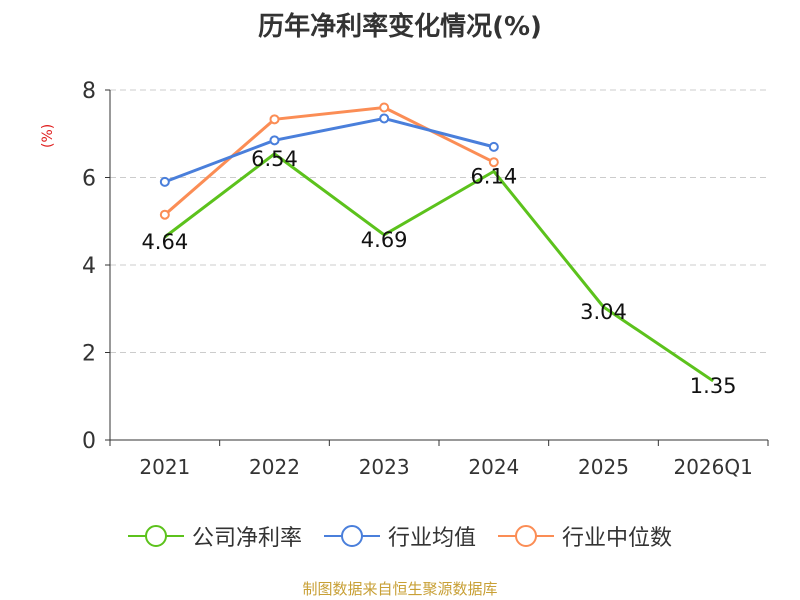 This screenshot has width=800, height=600. I want to click on legend-item-industry-avg: 行业均值, so click(399, 536).